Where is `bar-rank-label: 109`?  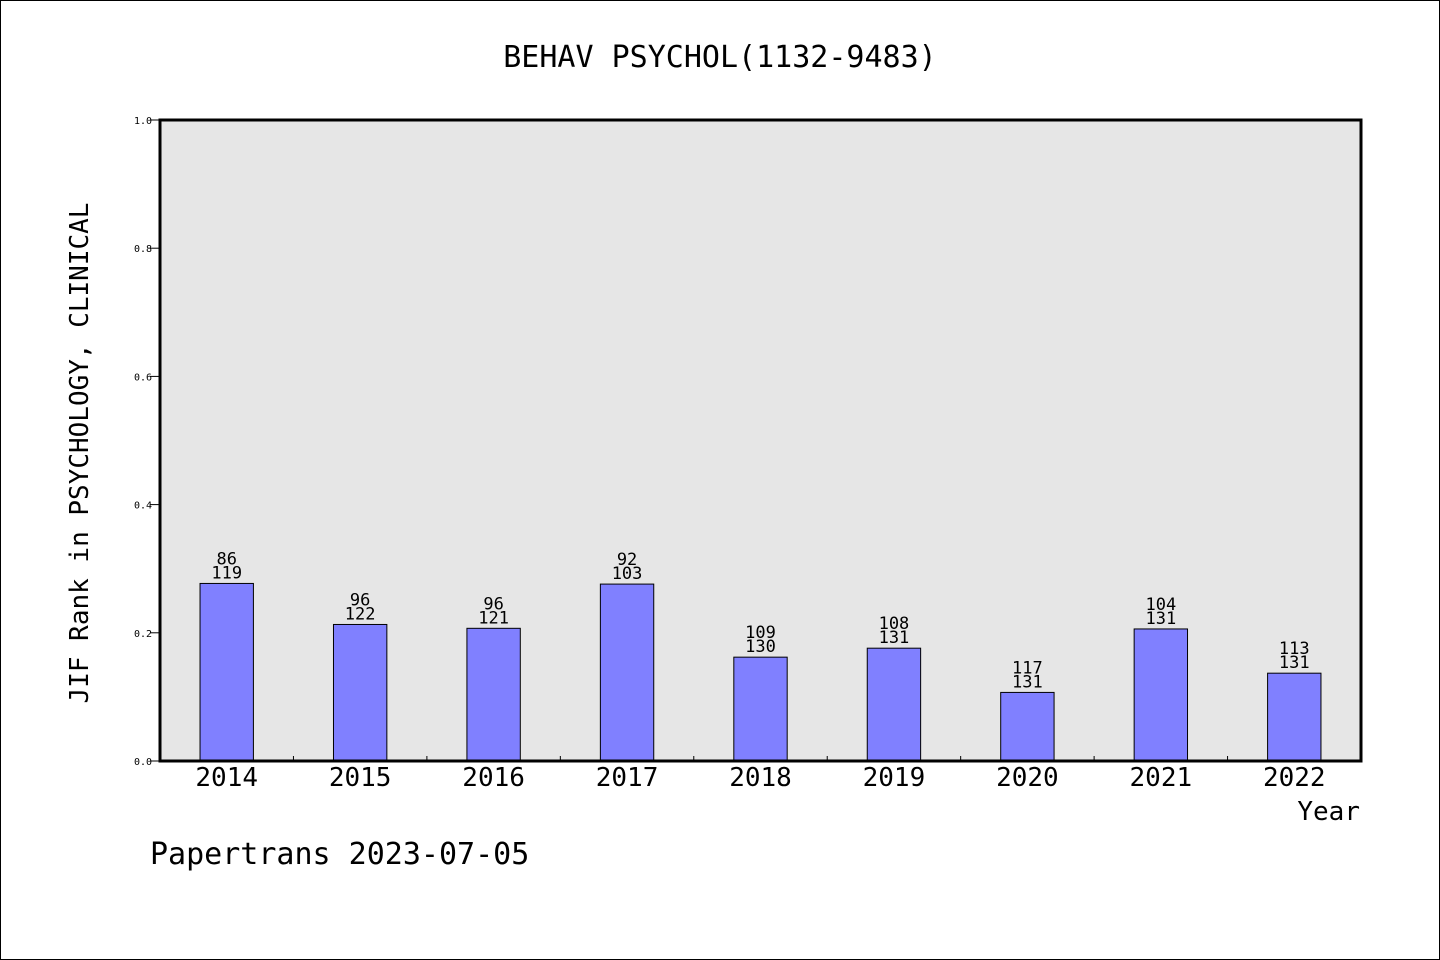
bar-rank-label: 109 is located at coordinates (760, 633).